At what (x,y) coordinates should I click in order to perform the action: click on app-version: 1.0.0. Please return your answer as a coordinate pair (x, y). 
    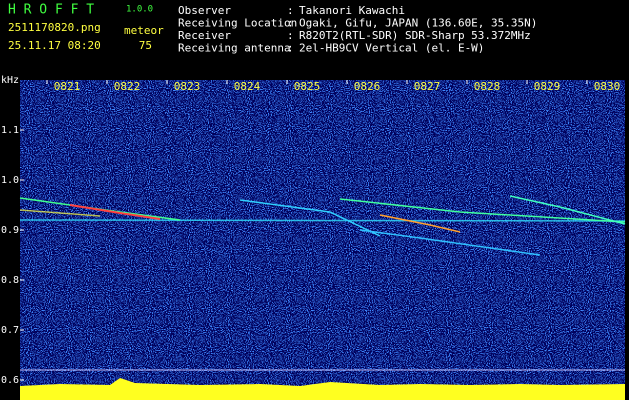
    Looking at the image, I should click on (139, 10).